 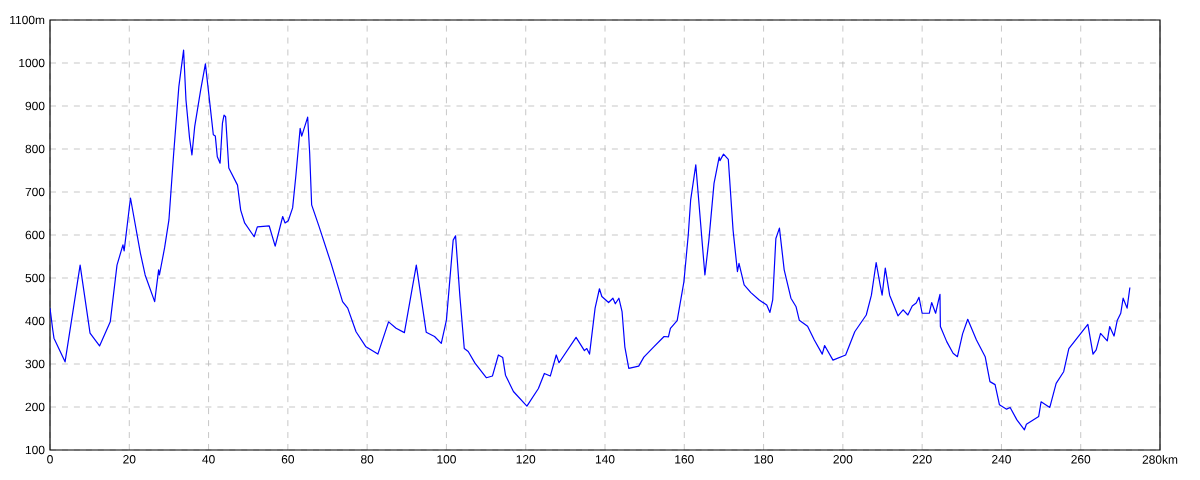 I want to click on x-tick-label: 20, so click(x=129, y=459).